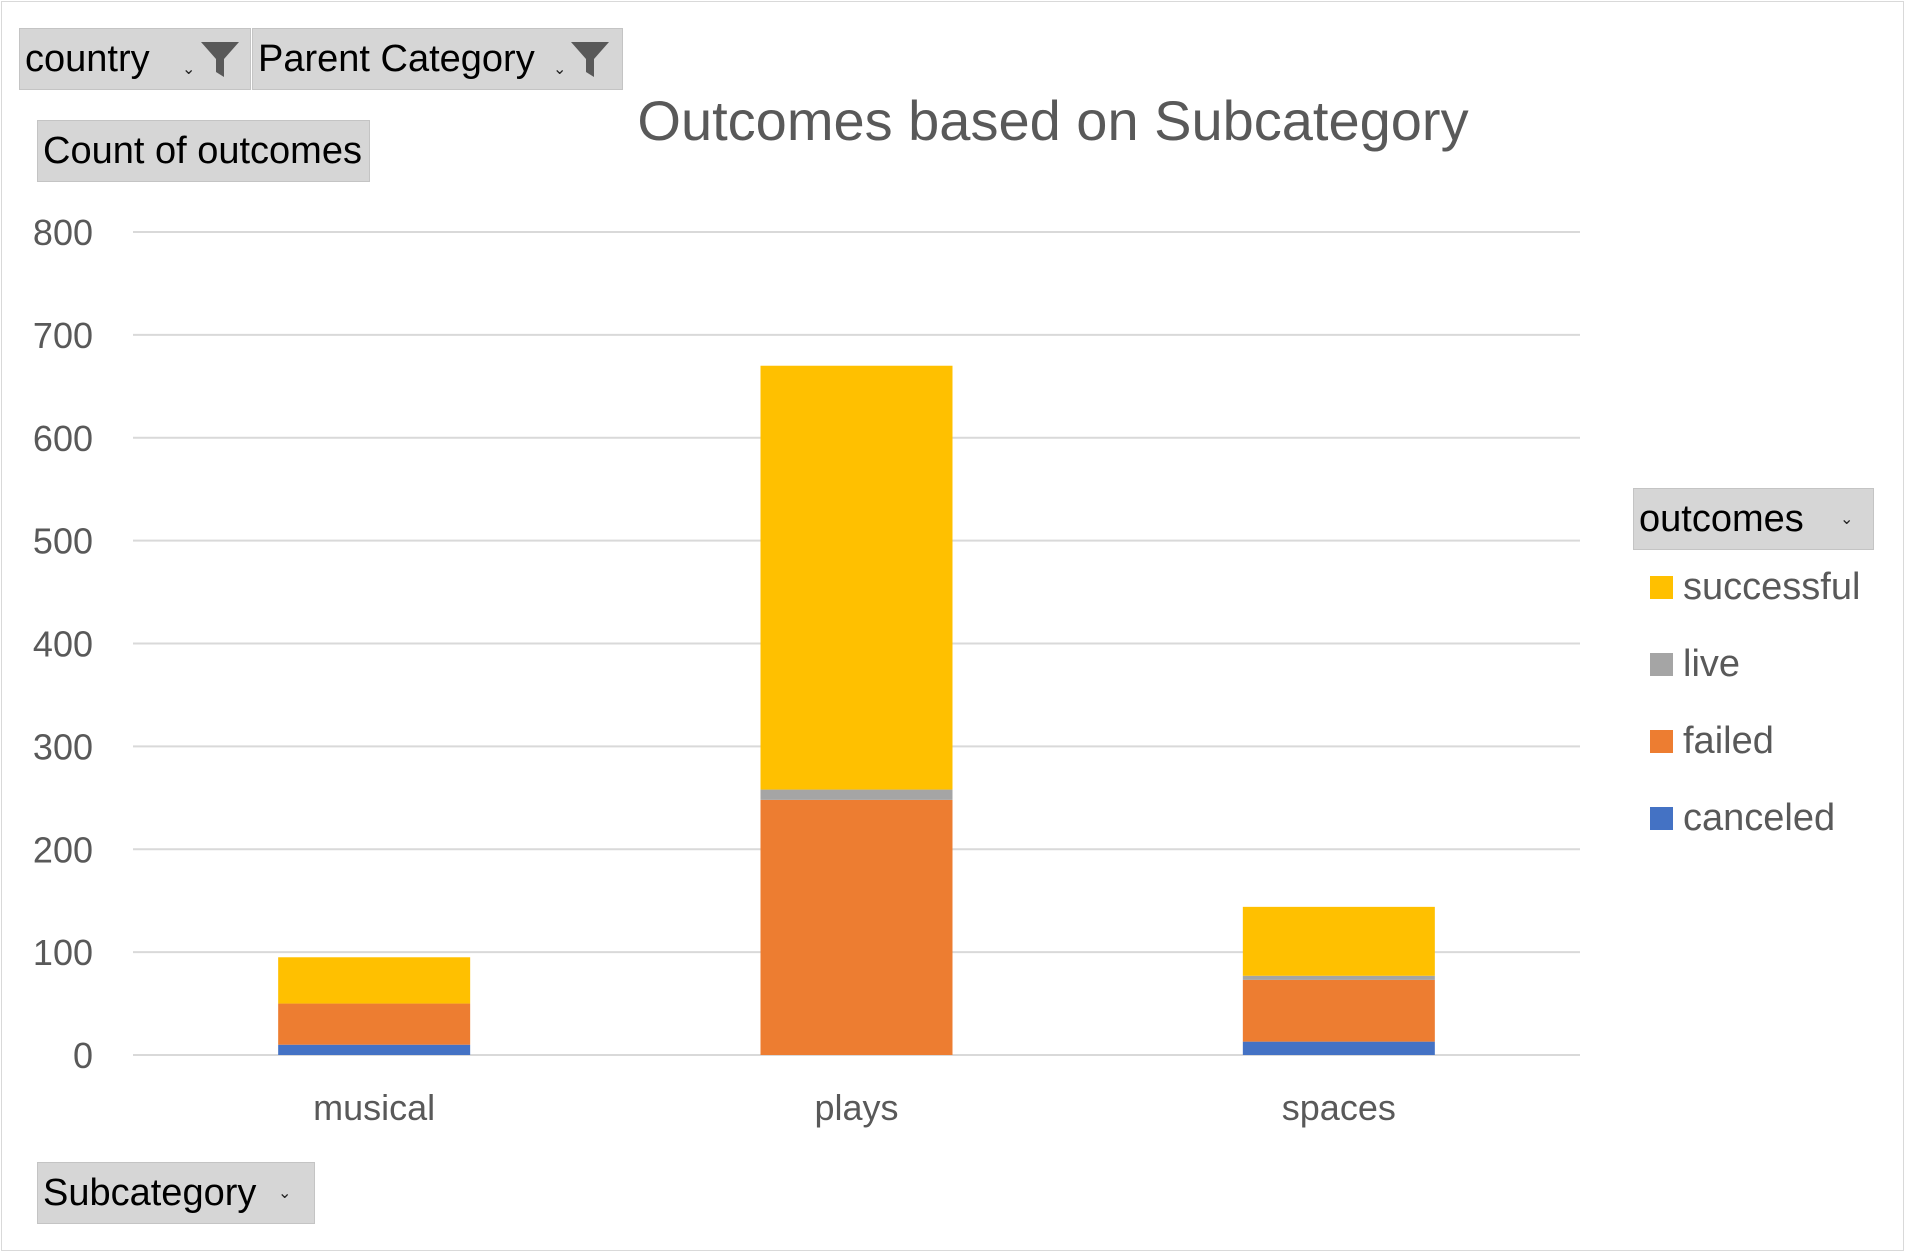 This screenshot has width=1907, height=1254. I want to click on parent-category-filter-button: Parent Category ⌄, so click(437, 59).